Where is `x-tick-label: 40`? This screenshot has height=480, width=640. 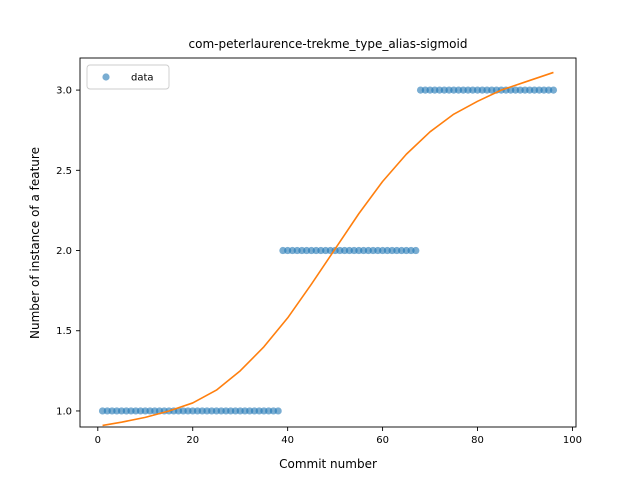 x-tick-label: 40 is located at coordinates (287, 440).